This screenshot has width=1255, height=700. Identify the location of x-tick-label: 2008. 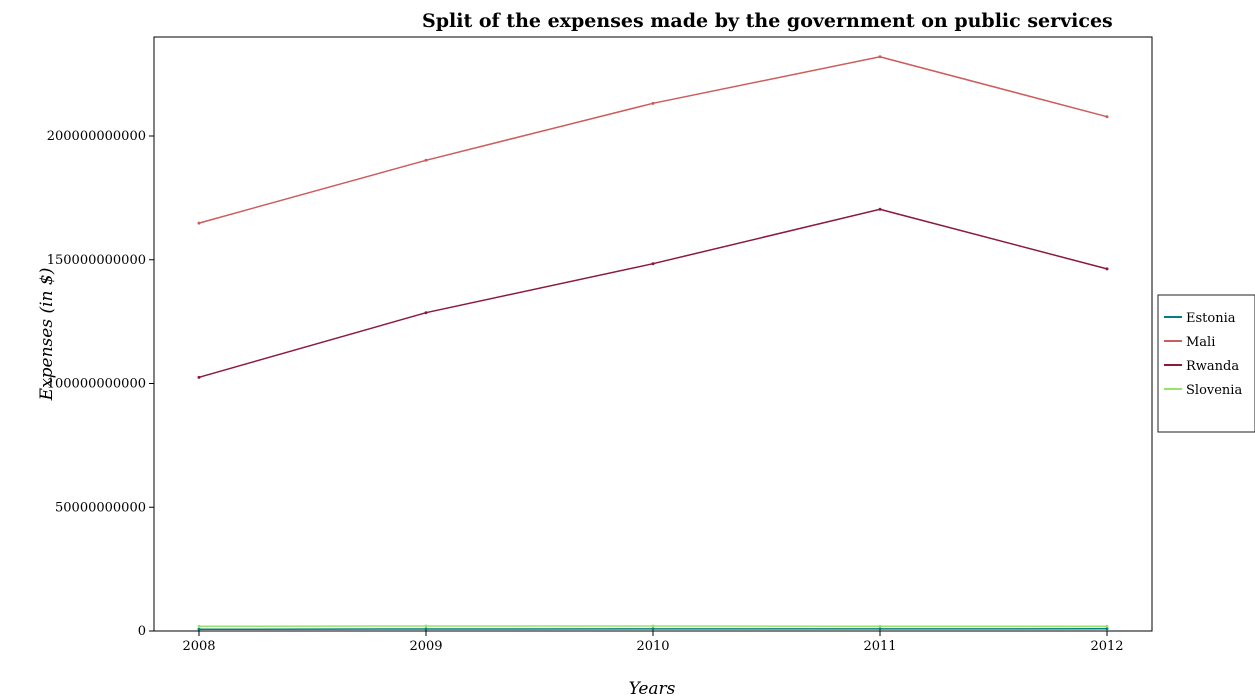
(198, 646).